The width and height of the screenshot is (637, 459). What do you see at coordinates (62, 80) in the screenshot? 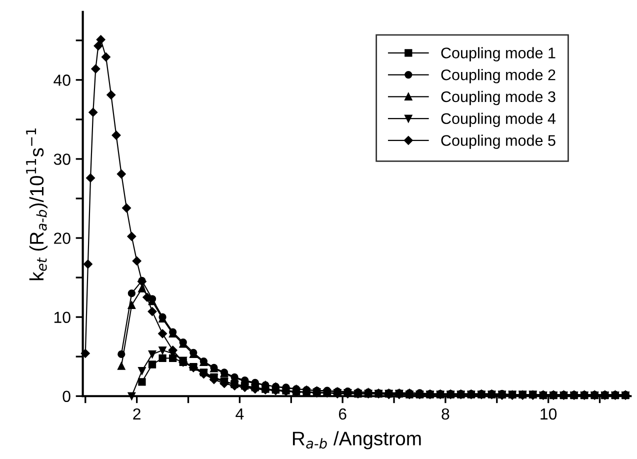
I see `y-tick-label: 40` at bounding box center [62, 80].